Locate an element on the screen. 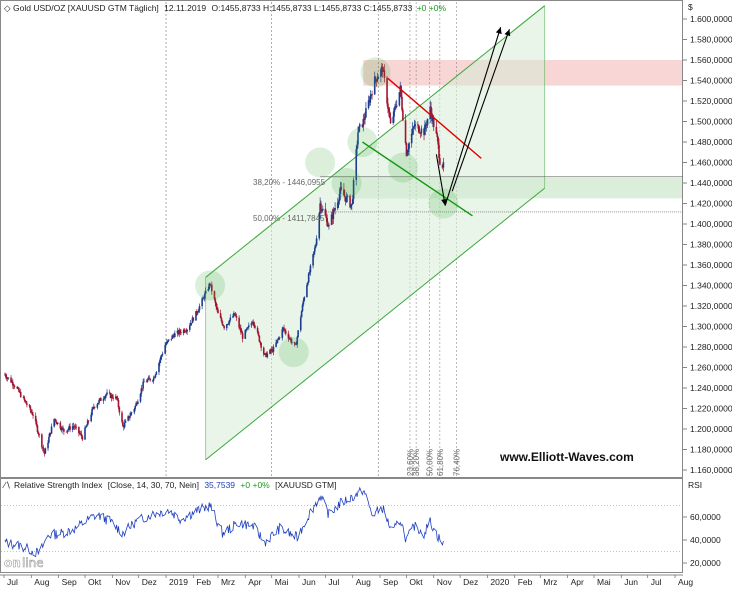 The width and height of the screenshot is (732, 590). rsi-y-tick-label: 40,0000 is located at coordinates (705, 540).